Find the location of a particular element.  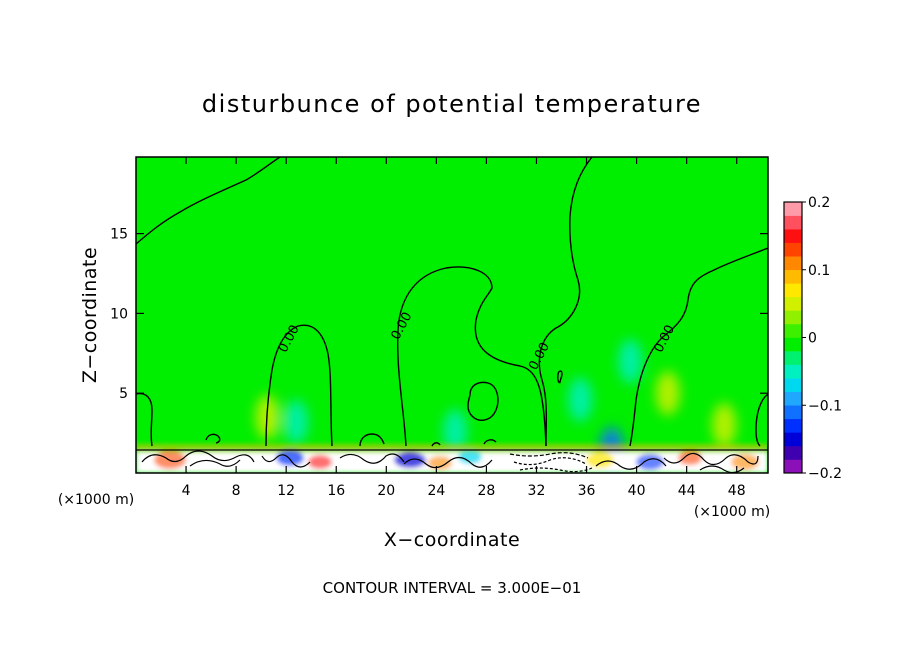

x-tick-label: 24 is located at coordinates (436, 491).